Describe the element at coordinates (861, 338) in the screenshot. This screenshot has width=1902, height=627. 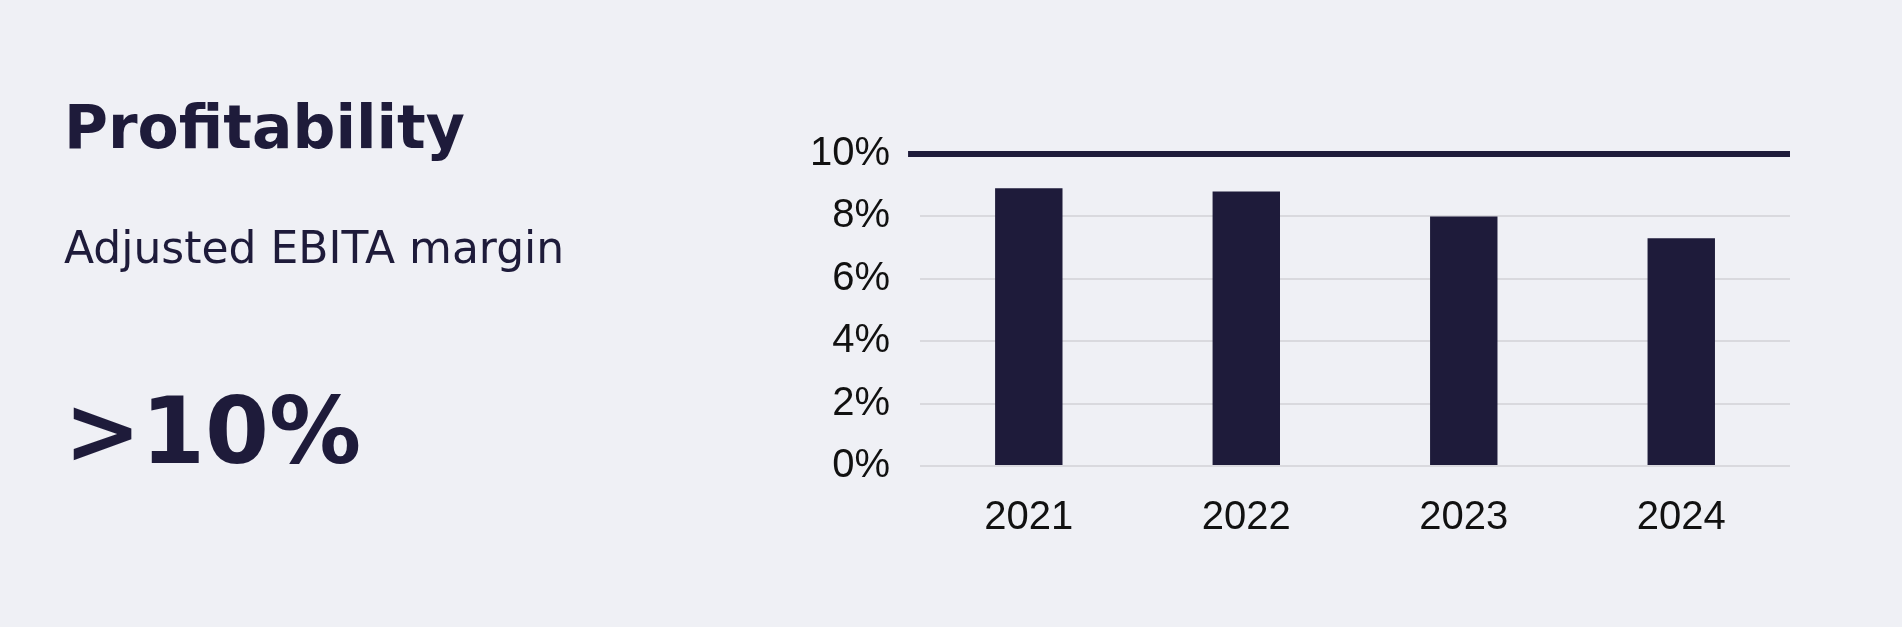
I see `y-tick-label: 4%` at that location.